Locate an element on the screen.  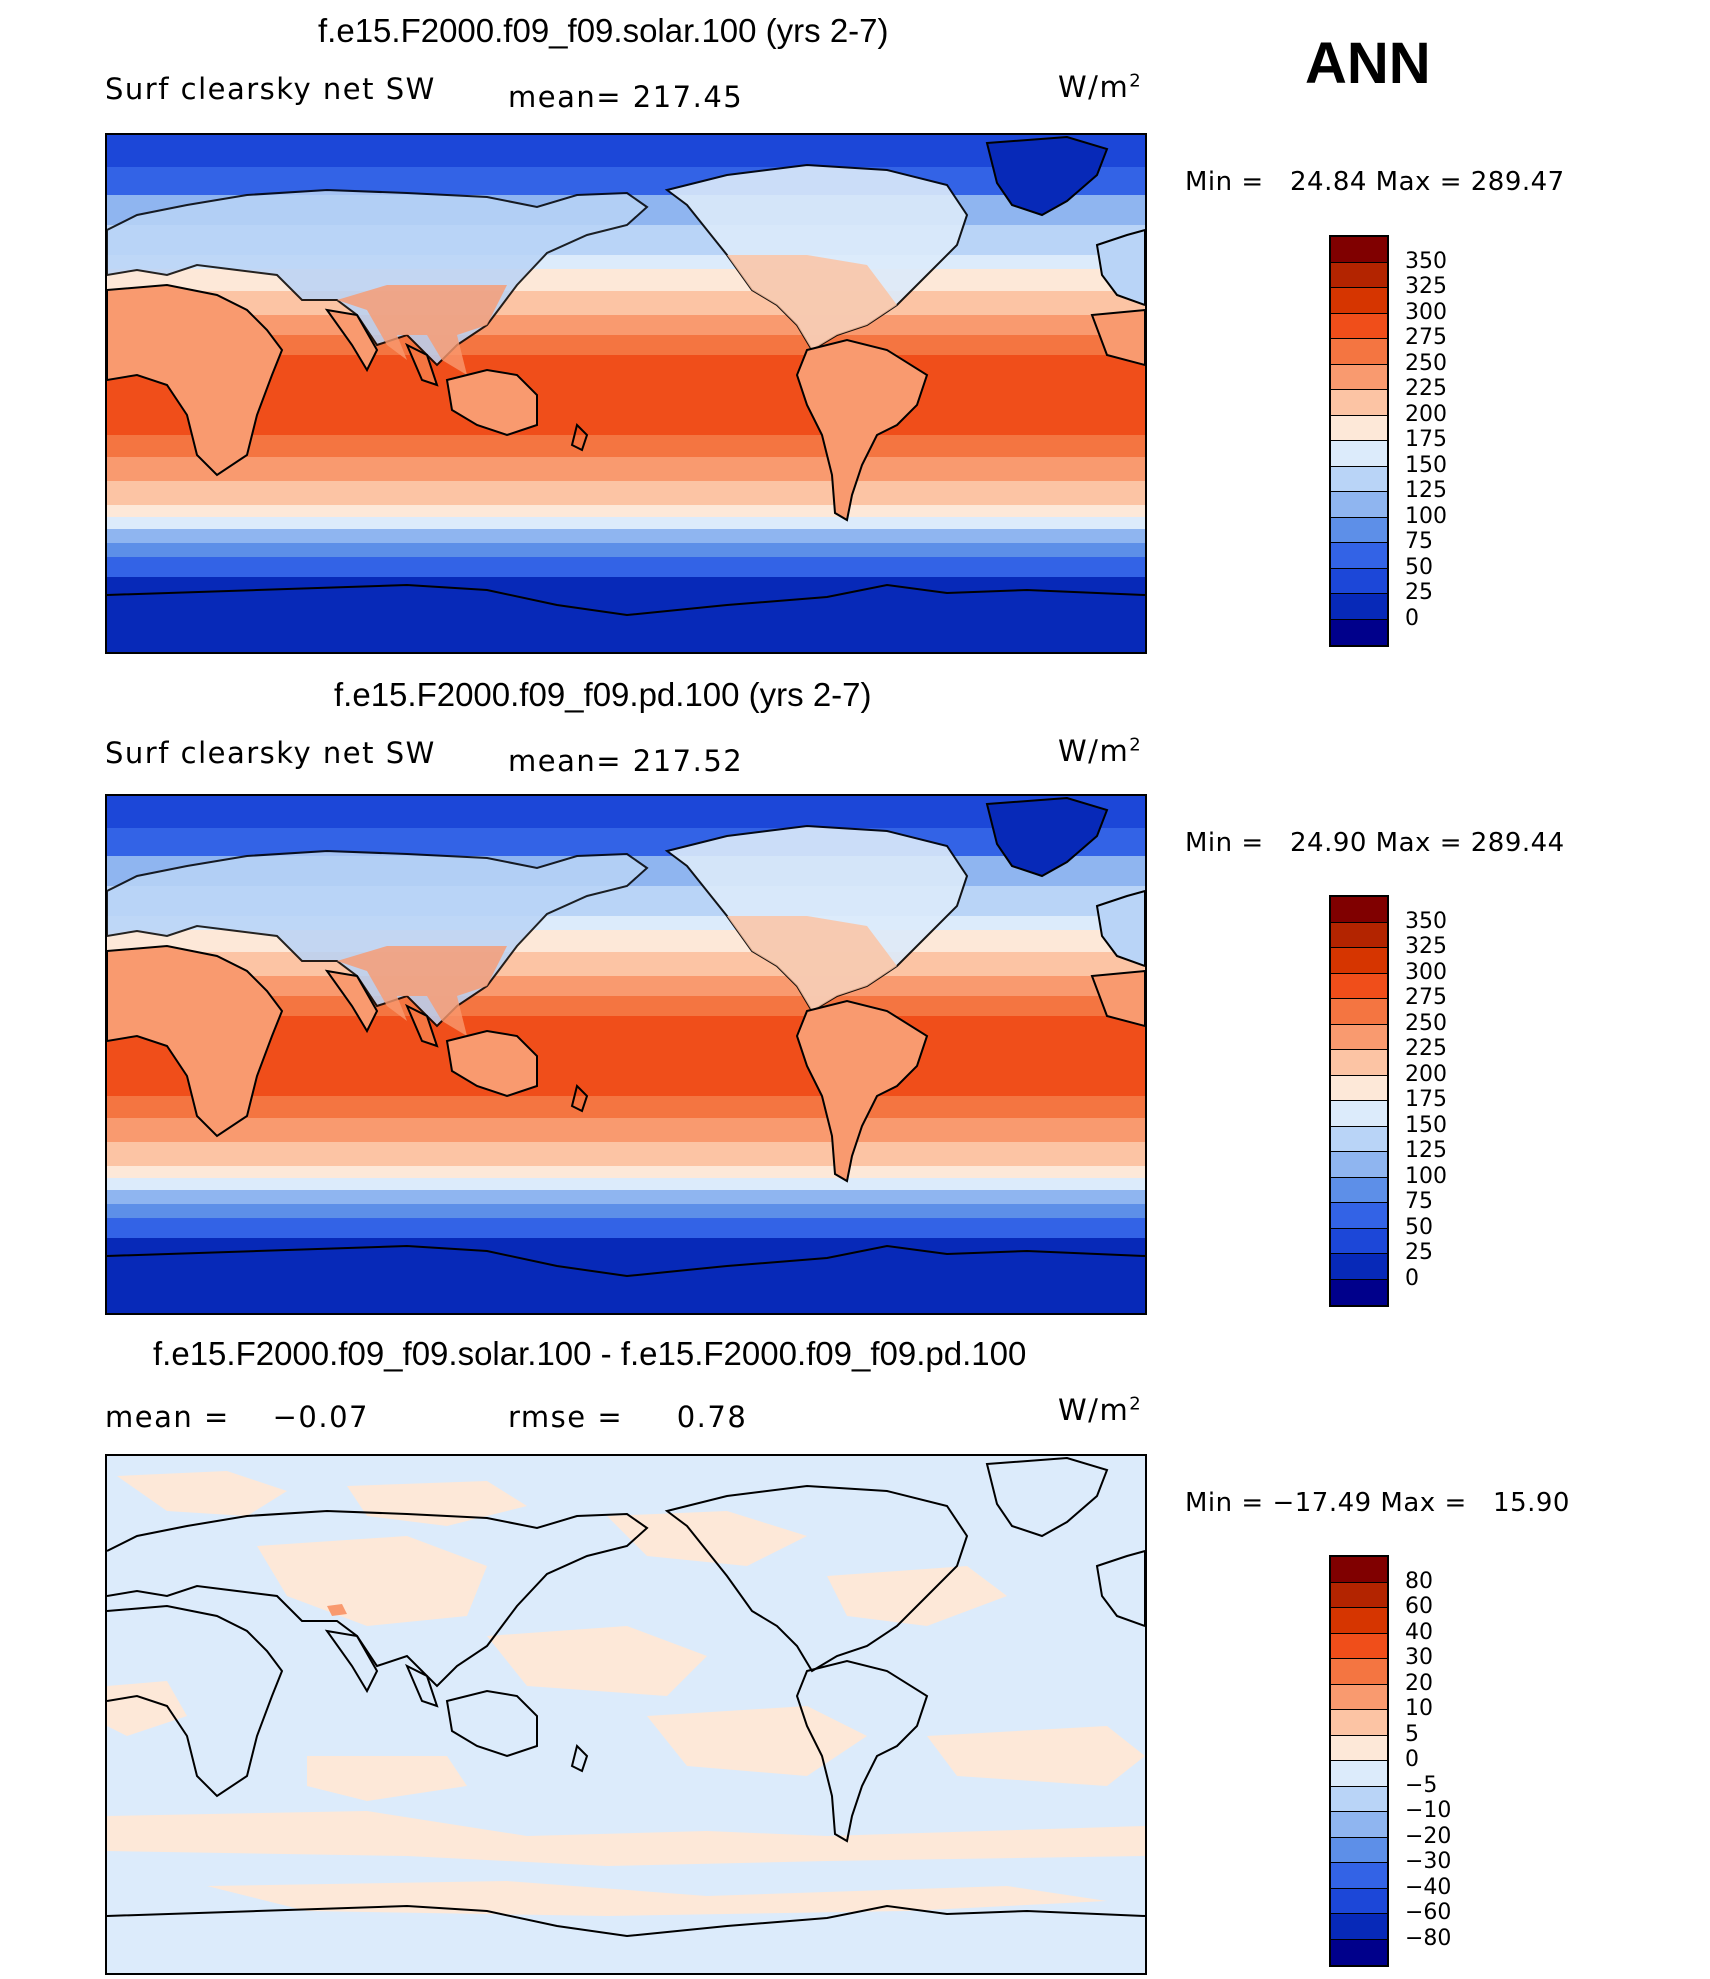
panel-2-mean-label: mean= 217.52 is located at coordinates (626, 761).